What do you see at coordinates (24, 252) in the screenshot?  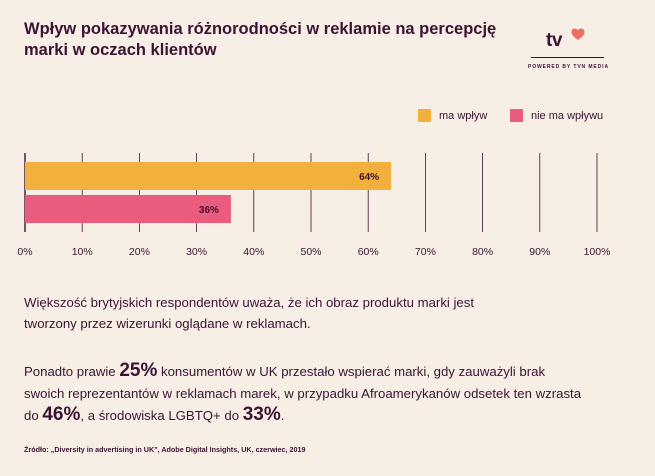 I see `x-tick-label: 0%` at bounding box center [24, 252].